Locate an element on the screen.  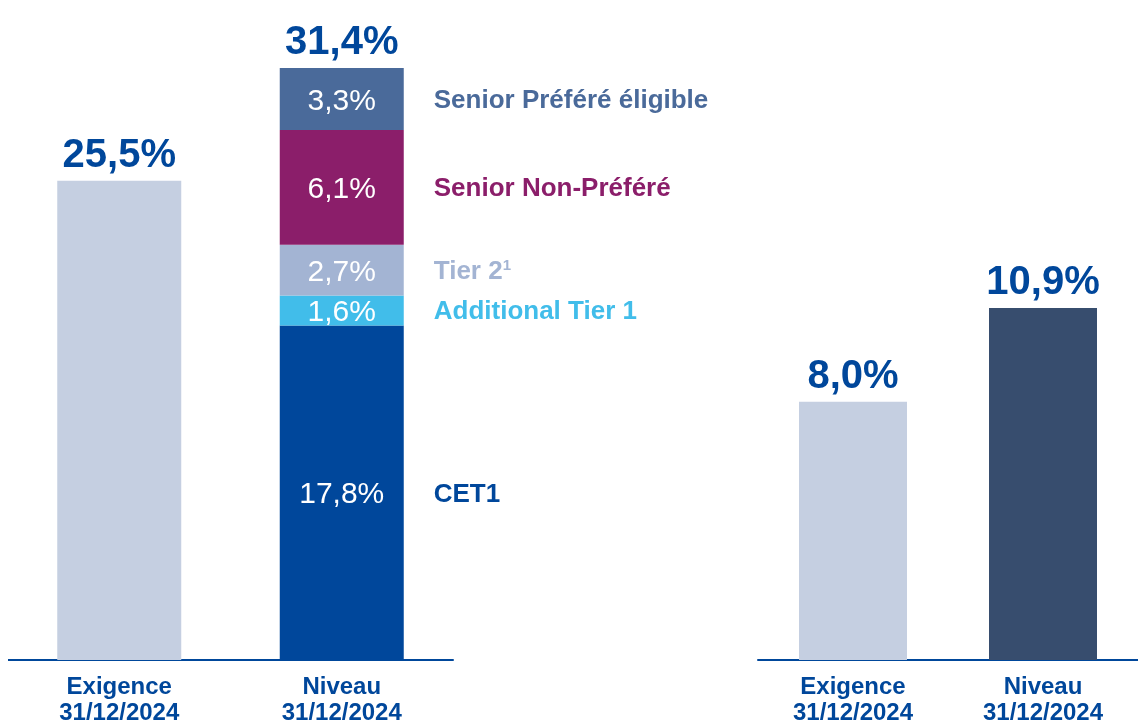
data-label: 6,1% is located at coordinates (341, 187).